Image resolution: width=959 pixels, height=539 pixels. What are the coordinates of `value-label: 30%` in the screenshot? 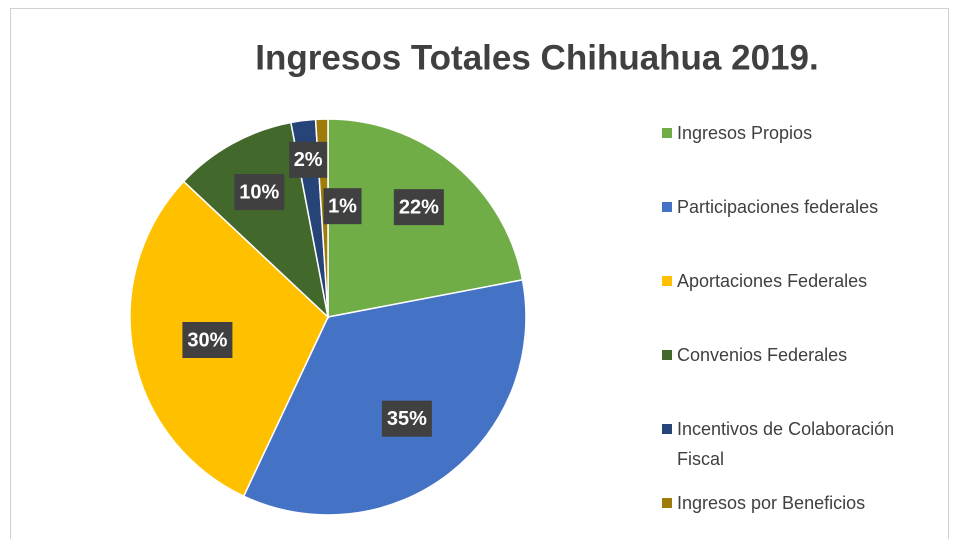 It's located at (207, 340).